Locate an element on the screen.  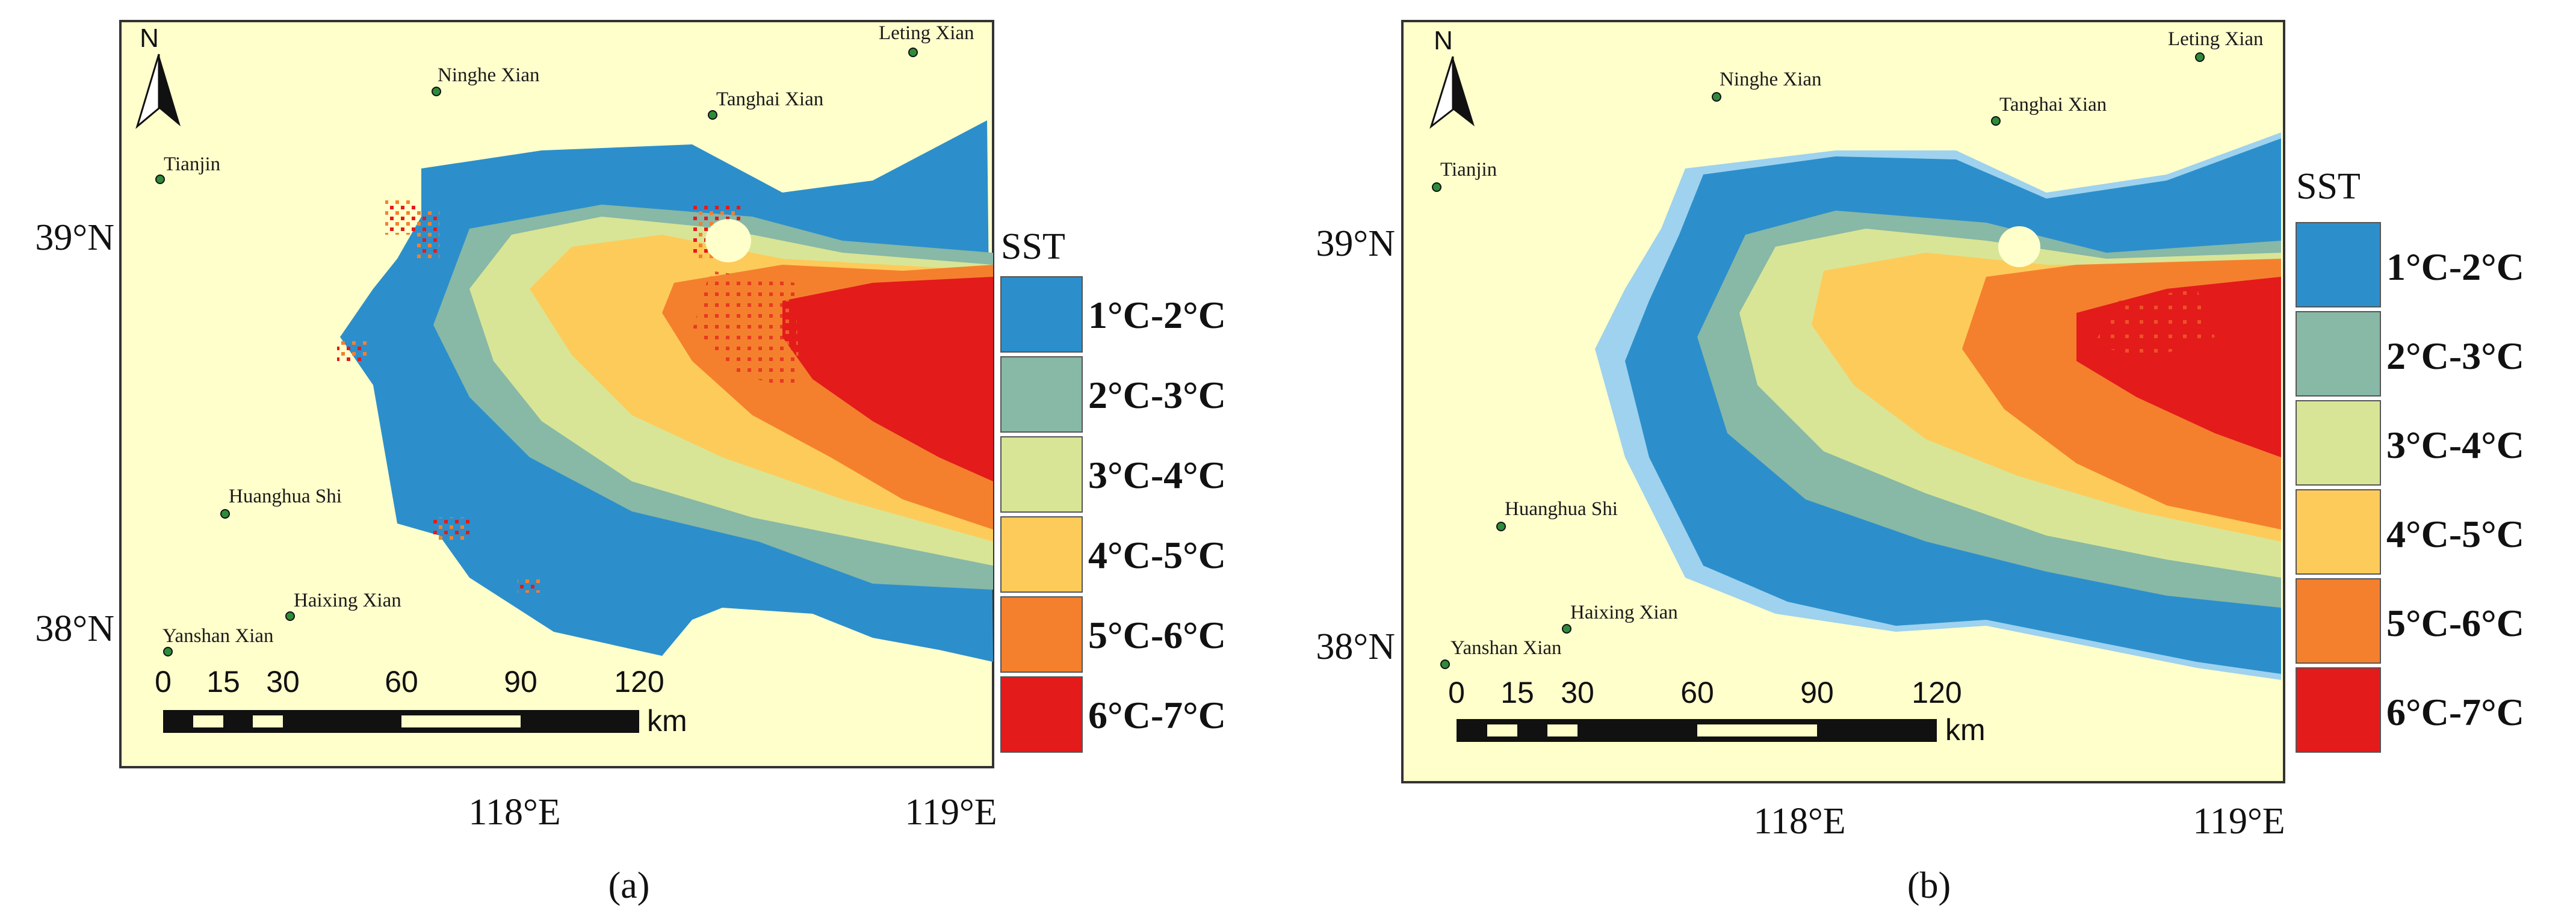
place-haixing-b: Haixing Xian is located at coordinates (1624, 612).